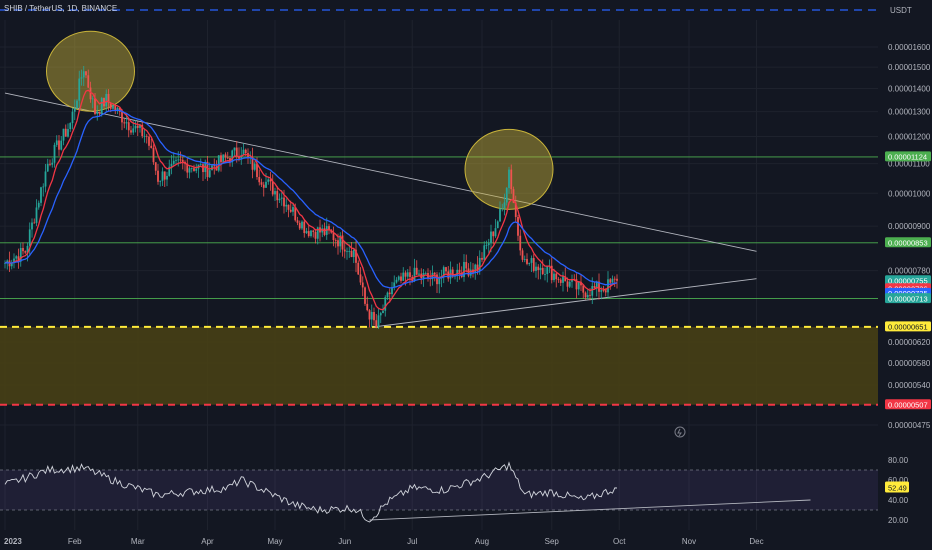  I want to click on rsi-trendline, so click(590, 510).